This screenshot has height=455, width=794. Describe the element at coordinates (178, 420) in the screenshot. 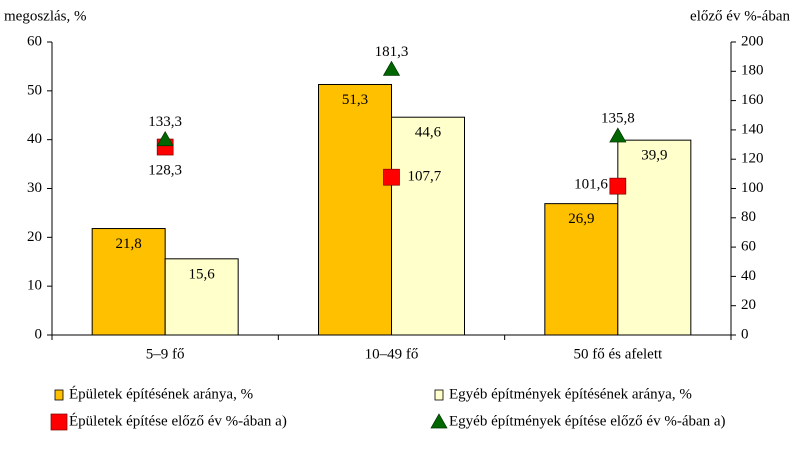

I see `legend-label: Épületek építése előző év %-ában a)` at that location.